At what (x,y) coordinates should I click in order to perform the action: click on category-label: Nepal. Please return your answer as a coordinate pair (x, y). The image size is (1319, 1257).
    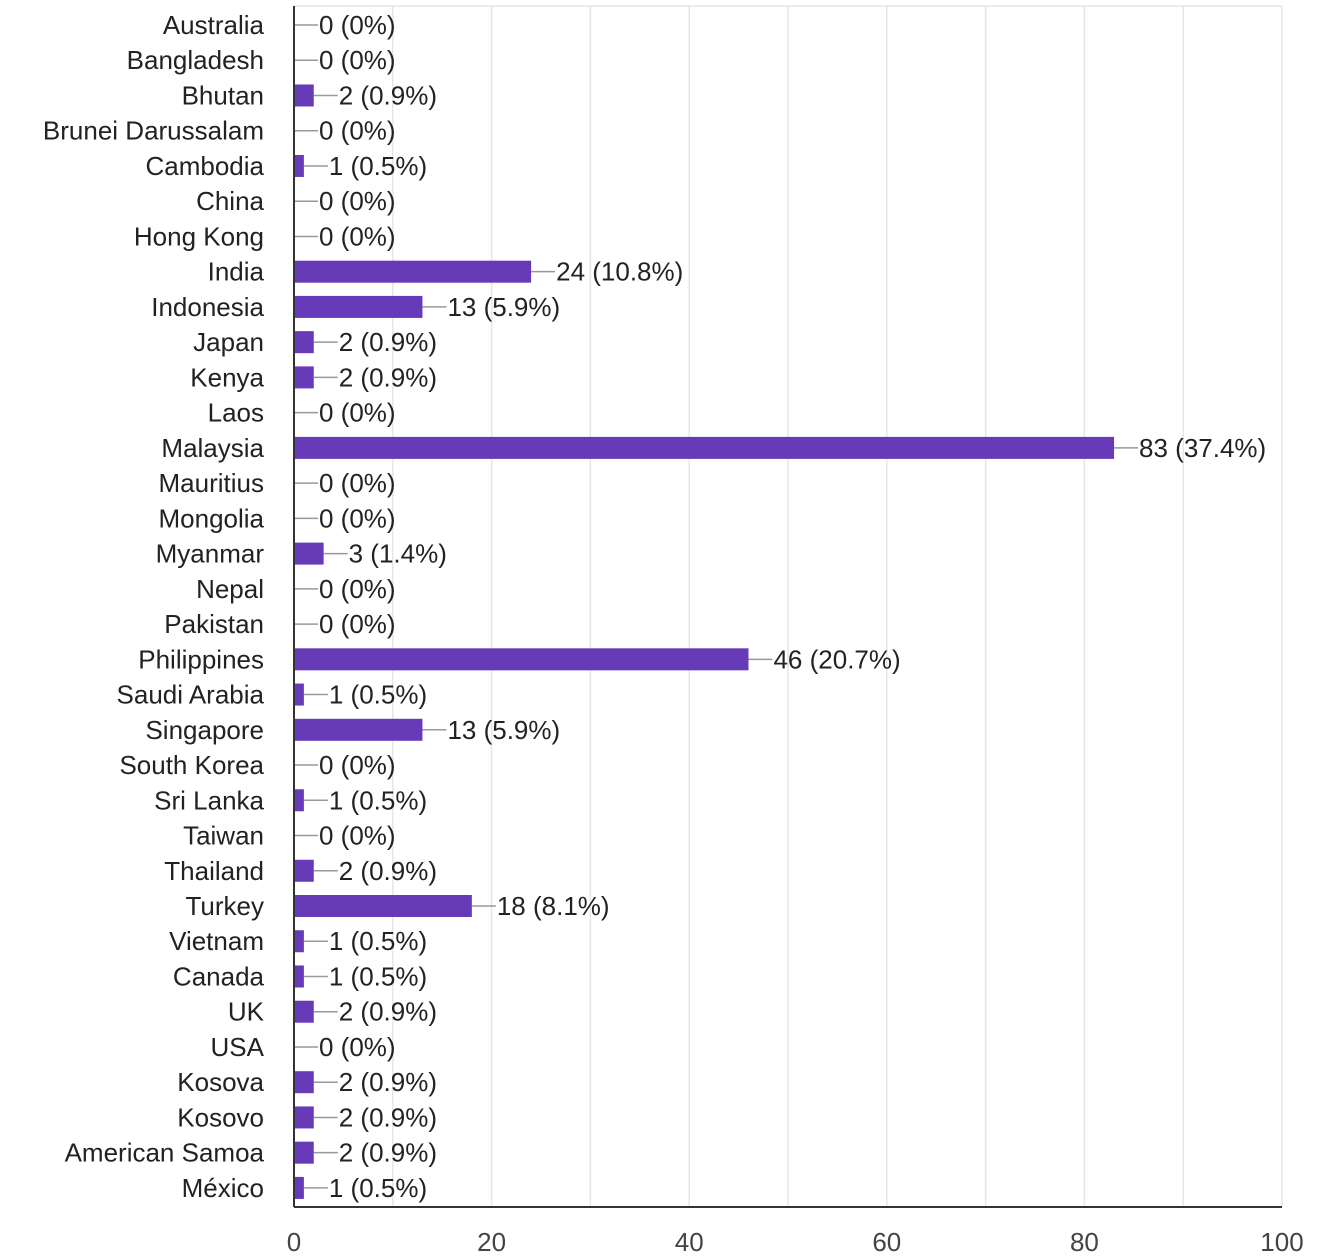
    Looking at the image, I should click on (230, 589).